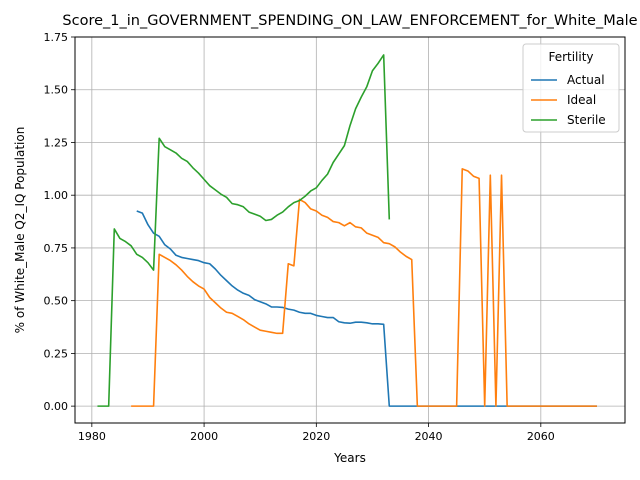 Image resolution: width=640 pixels, height=480 pixels. I want to click on x-tick-label: 2060, so click(541, 436).